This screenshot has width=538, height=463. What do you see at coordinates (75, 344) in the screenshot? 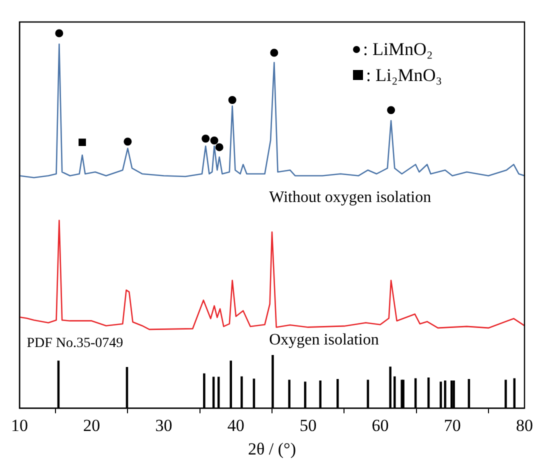
I see `series-label: PDF No.35-0749` at bounding box center [75, 344].